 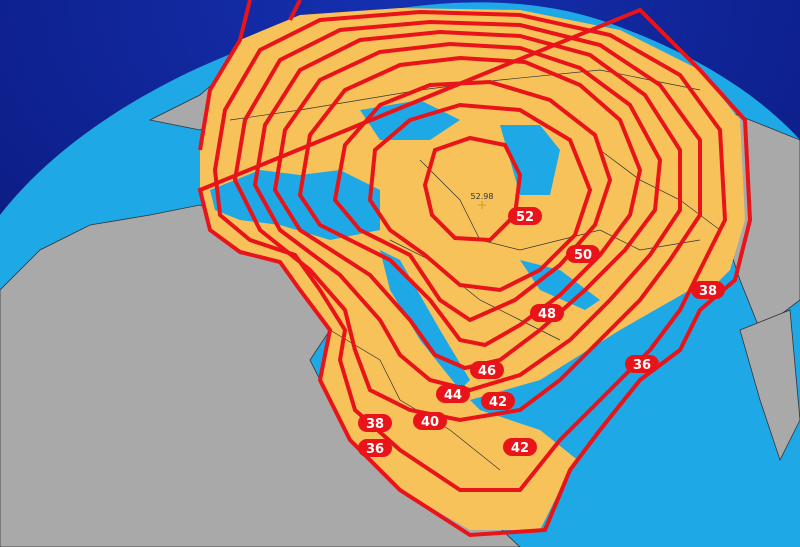 I want to click on peak-marker: 52.98, so click(x=482, y=200).